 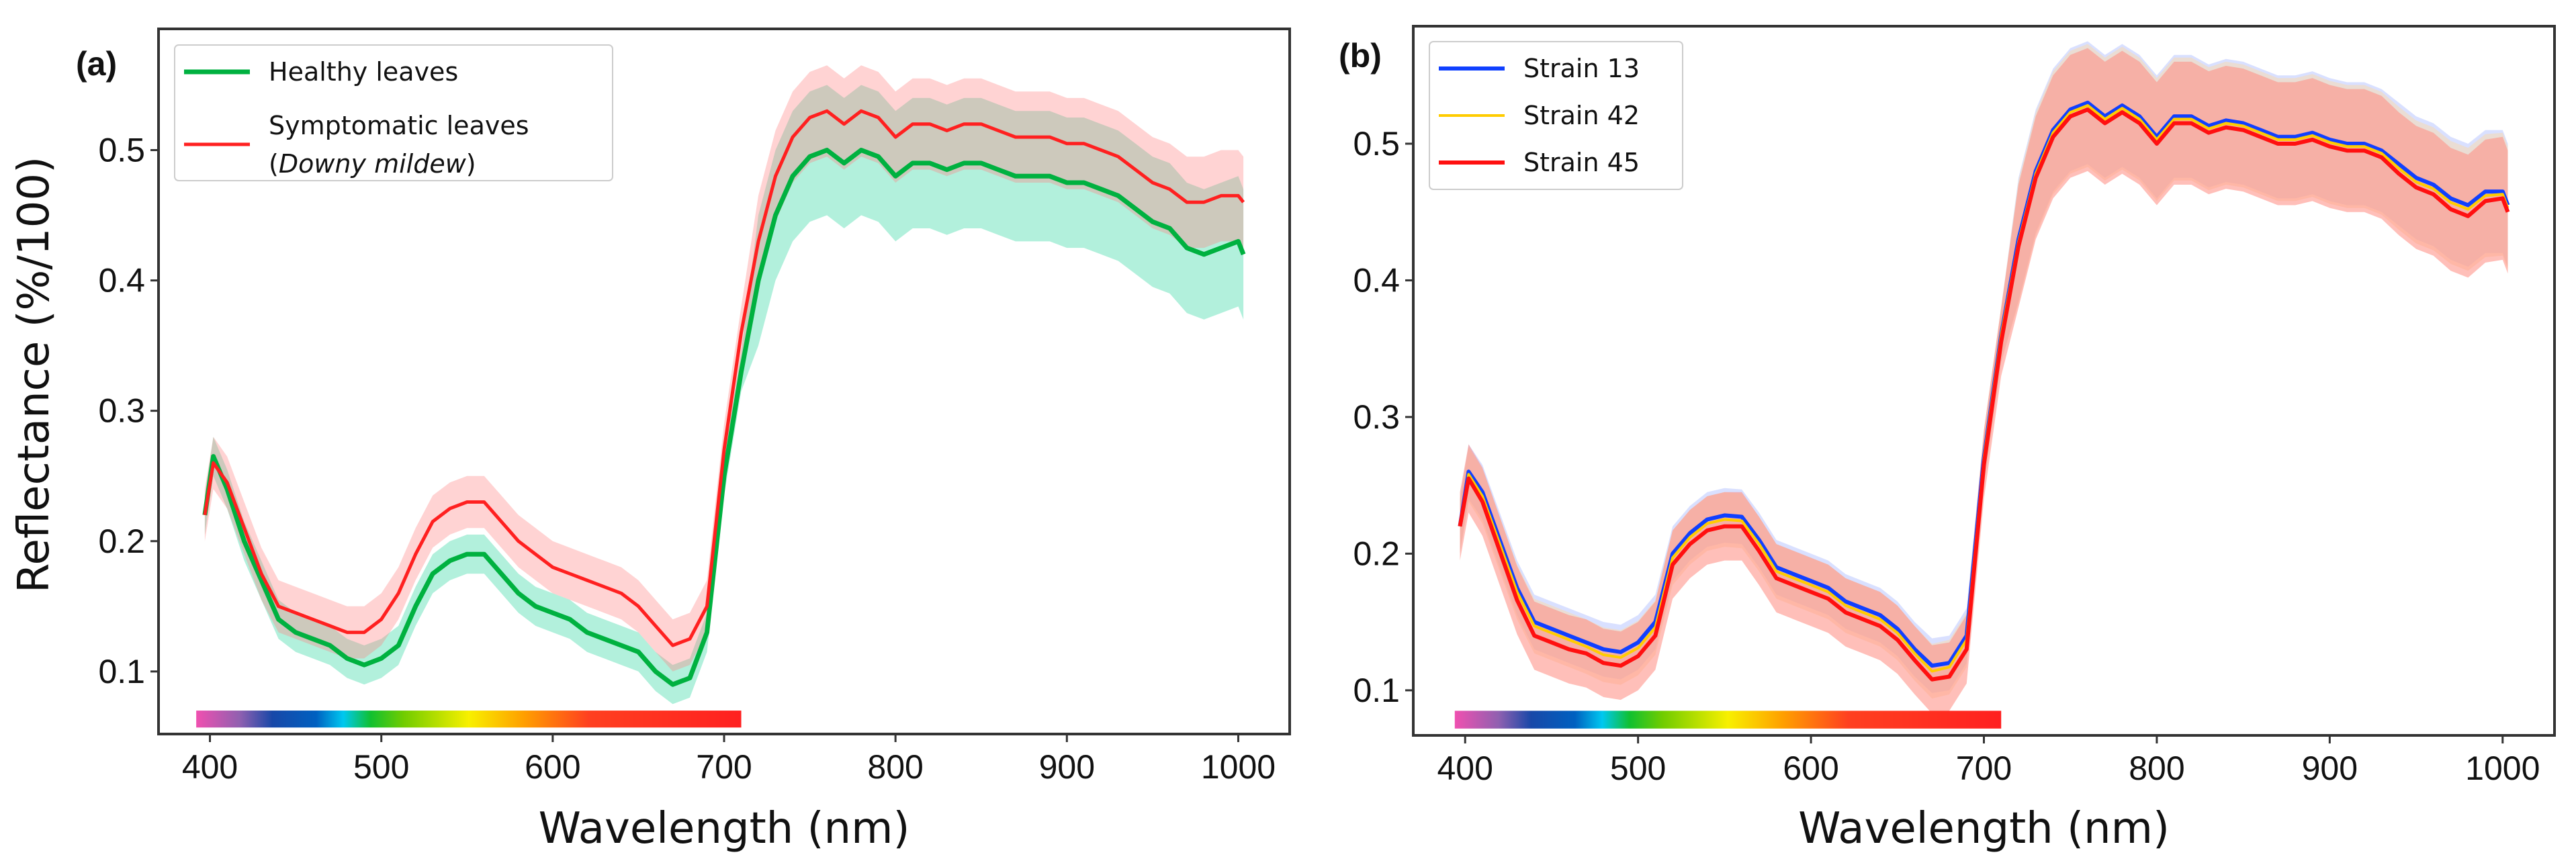 I want to click on y-axis-label: Reflectance (%/100), so click(x=34, y=374).